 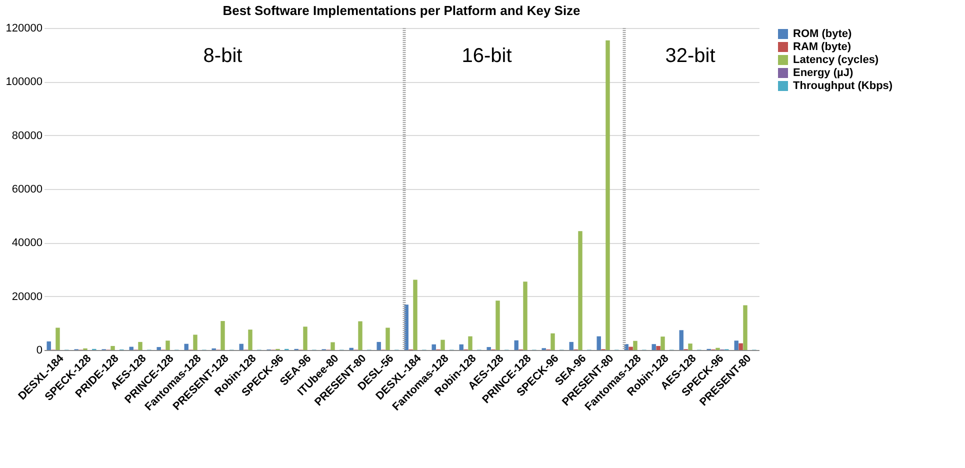 I want to click on legend-label: ROM (byte), so click(x=822, y=34).